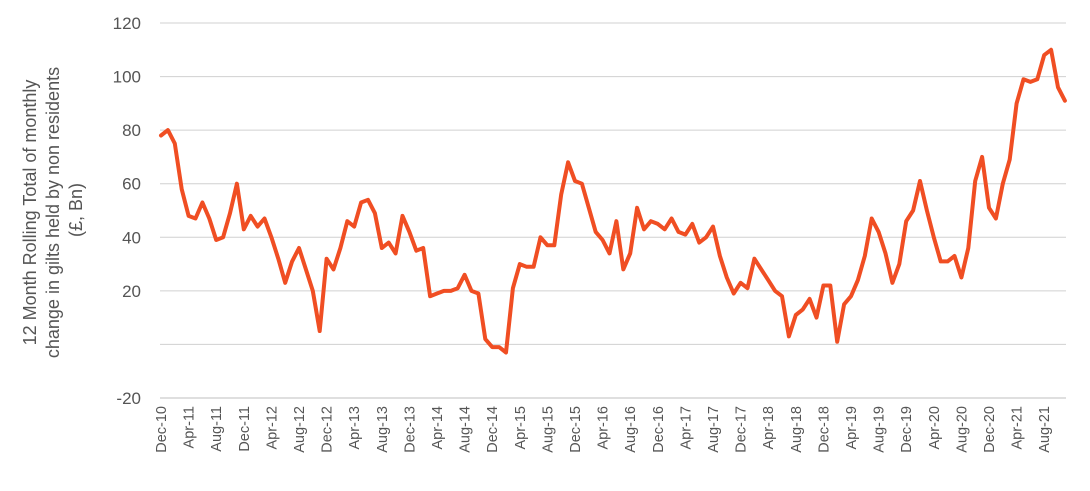 This screenshot has width=1090, height=491. Describe the element at coordinates (383, 429) in the screenshot. I see `x-tick-label: Aug-13` at that location.